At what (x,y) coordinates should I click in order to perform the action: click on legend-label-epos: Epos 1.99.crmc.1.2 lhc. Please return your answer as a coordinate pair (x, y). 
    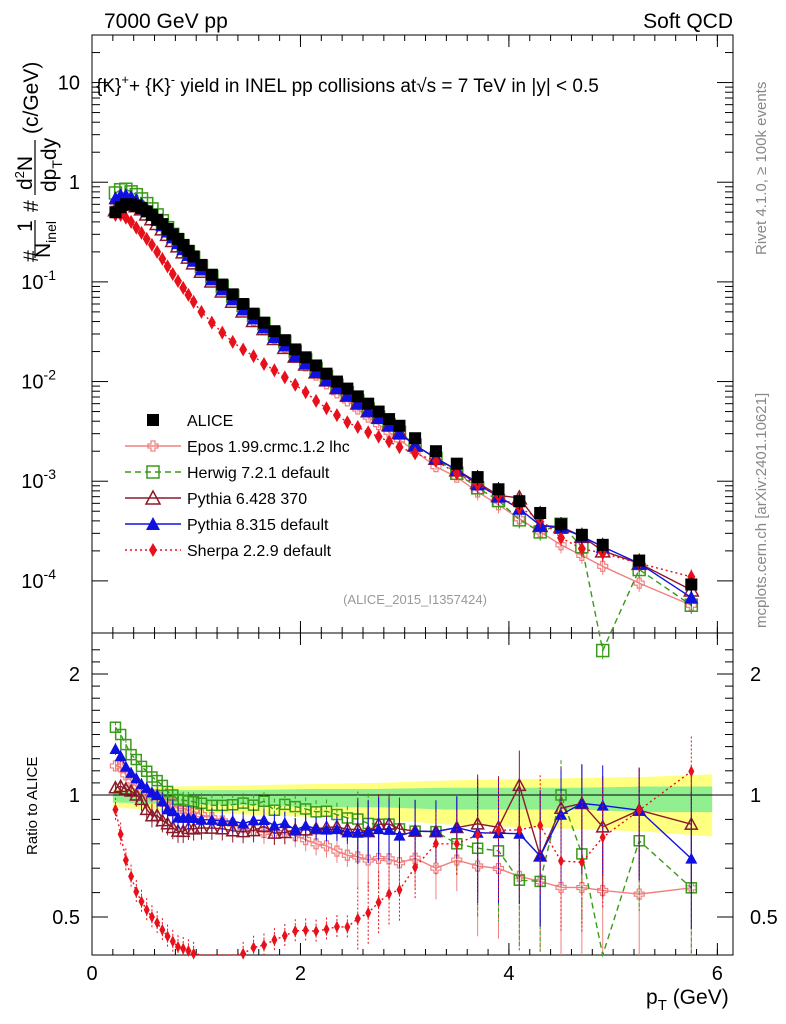
    Looking at the image, I should click on (268, 447).